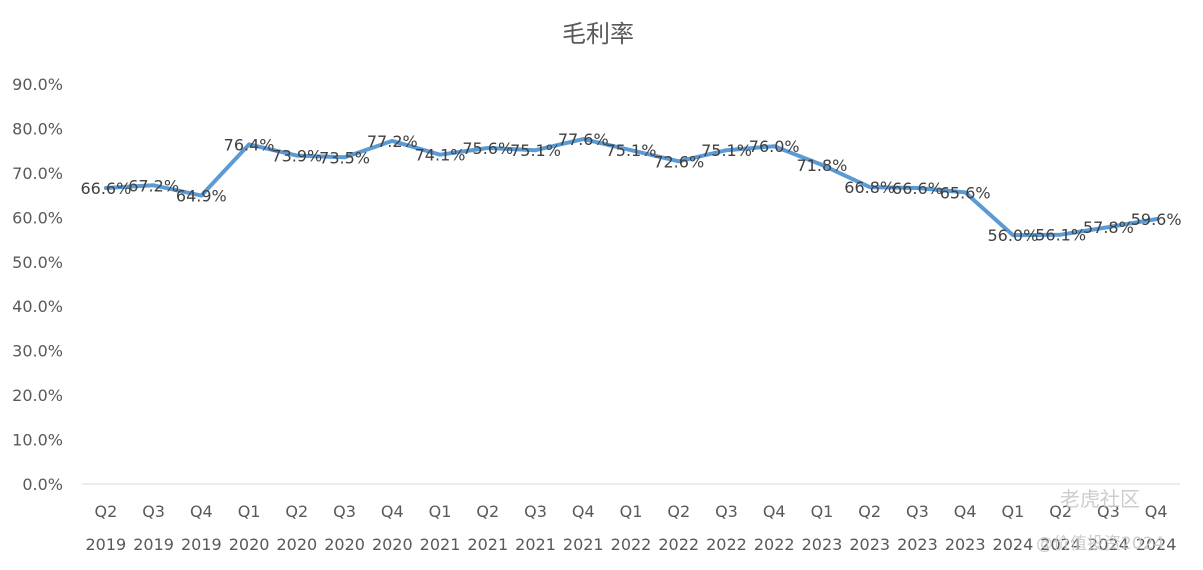 The height and width of the screenshot is (570, 1203). What do you see at coordinates (869, 187) in the screenshot?
I see `data-label: 66.8%` at bounding box center [869, 187].